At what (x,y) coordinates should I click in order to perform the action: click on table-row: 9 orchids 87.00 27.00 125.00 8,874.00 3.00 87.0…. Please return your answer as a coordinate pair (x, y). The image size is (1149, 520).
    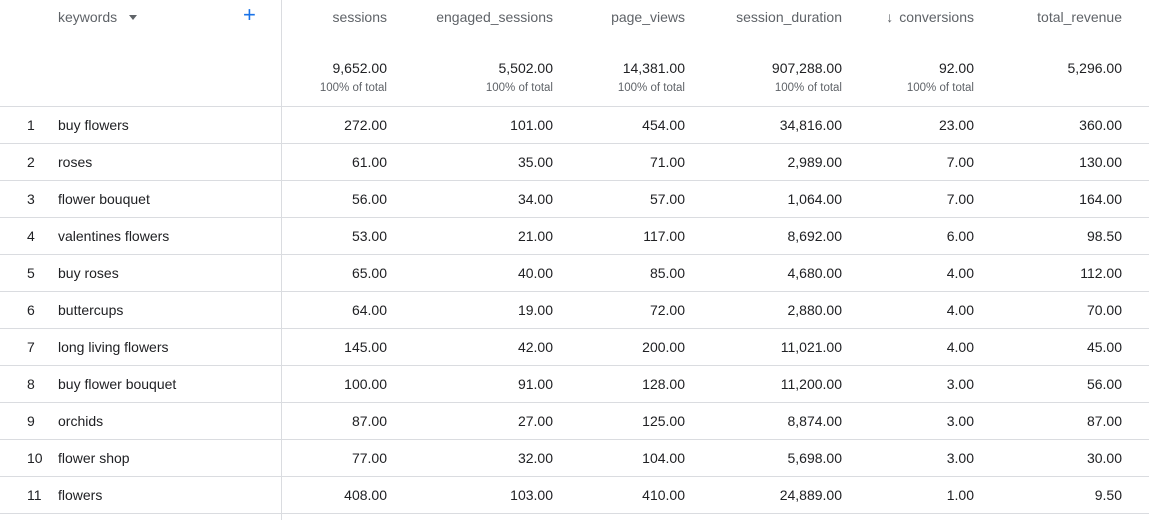
    Looking at the image, I should click on (574, 421).